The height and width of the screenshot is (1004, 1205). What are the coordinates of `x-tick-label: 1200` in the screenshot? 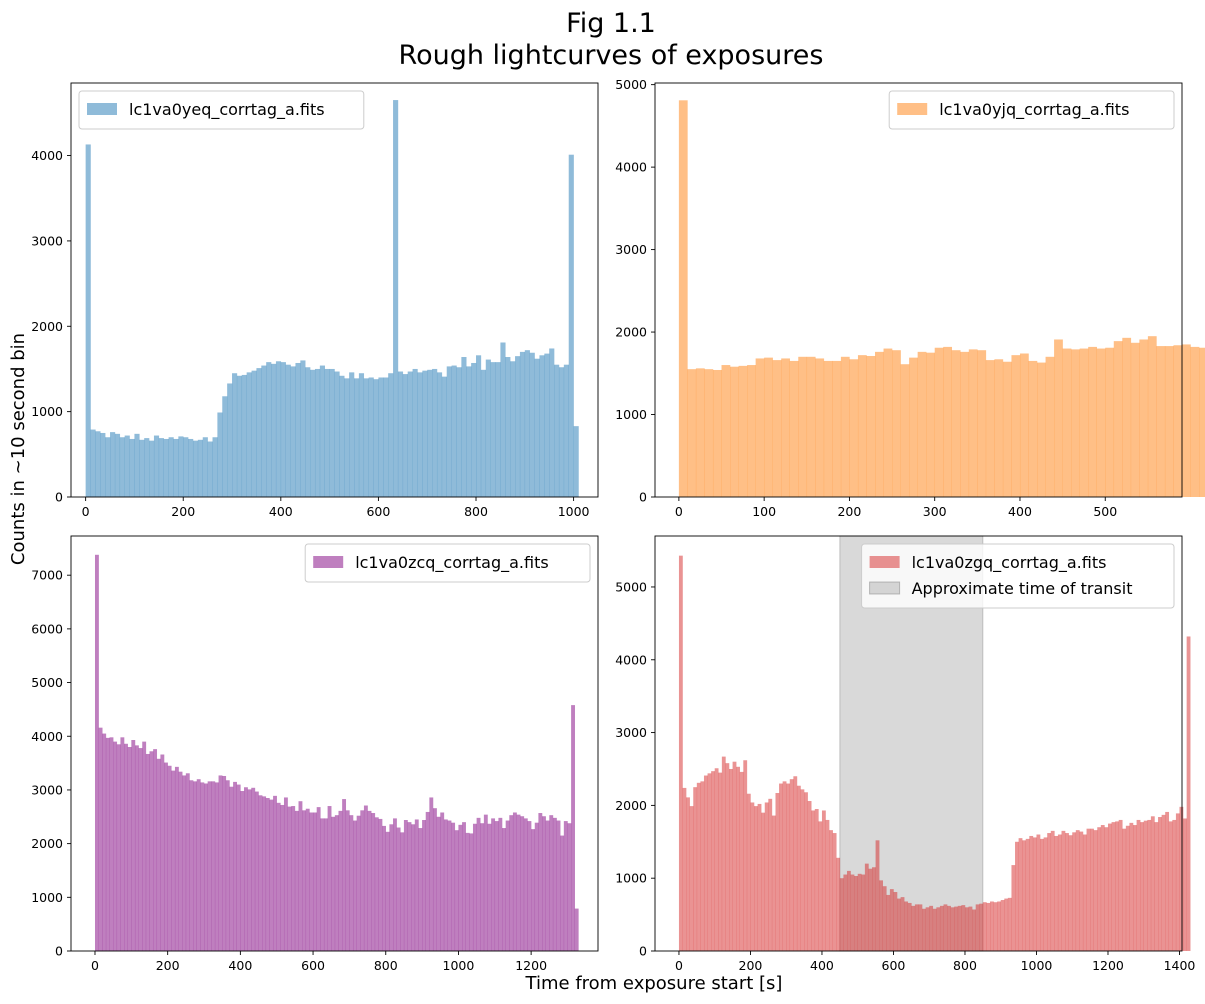 It's located at (531, 965).